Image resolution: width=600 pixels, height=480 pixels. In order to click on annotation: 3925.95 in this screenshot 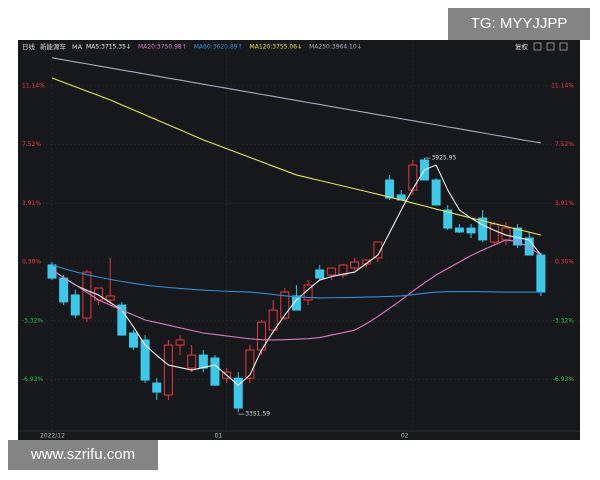, I will do `click(443, 158)`.